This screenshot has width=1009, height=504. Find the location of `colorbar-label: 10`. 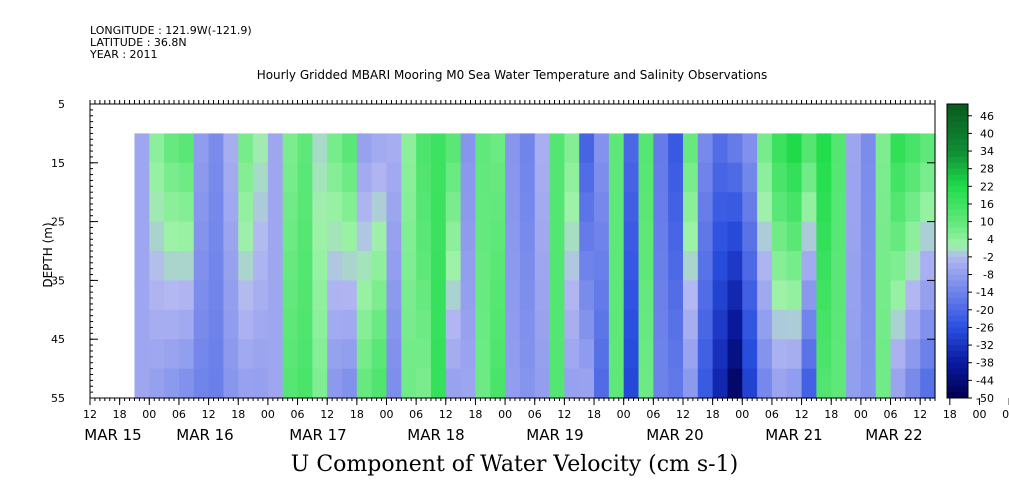

colorbar-label: 10 is located at coordinates (987, 222).